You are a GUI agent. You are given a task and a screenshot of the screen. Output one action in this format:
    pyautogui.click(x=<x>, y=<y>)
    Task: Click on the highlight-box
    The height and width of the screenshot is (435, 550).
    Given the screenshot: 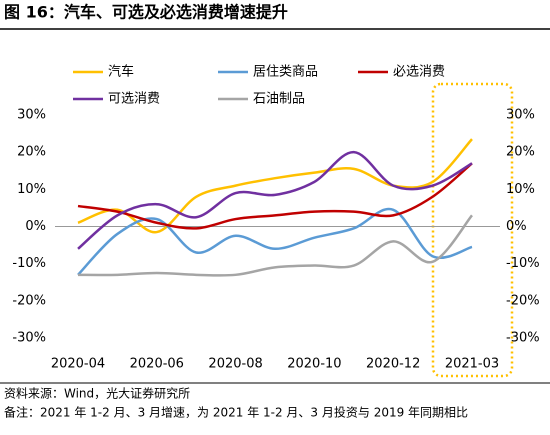 What is the action you would take?
    pyautogui.click(x=472, y=230)
    